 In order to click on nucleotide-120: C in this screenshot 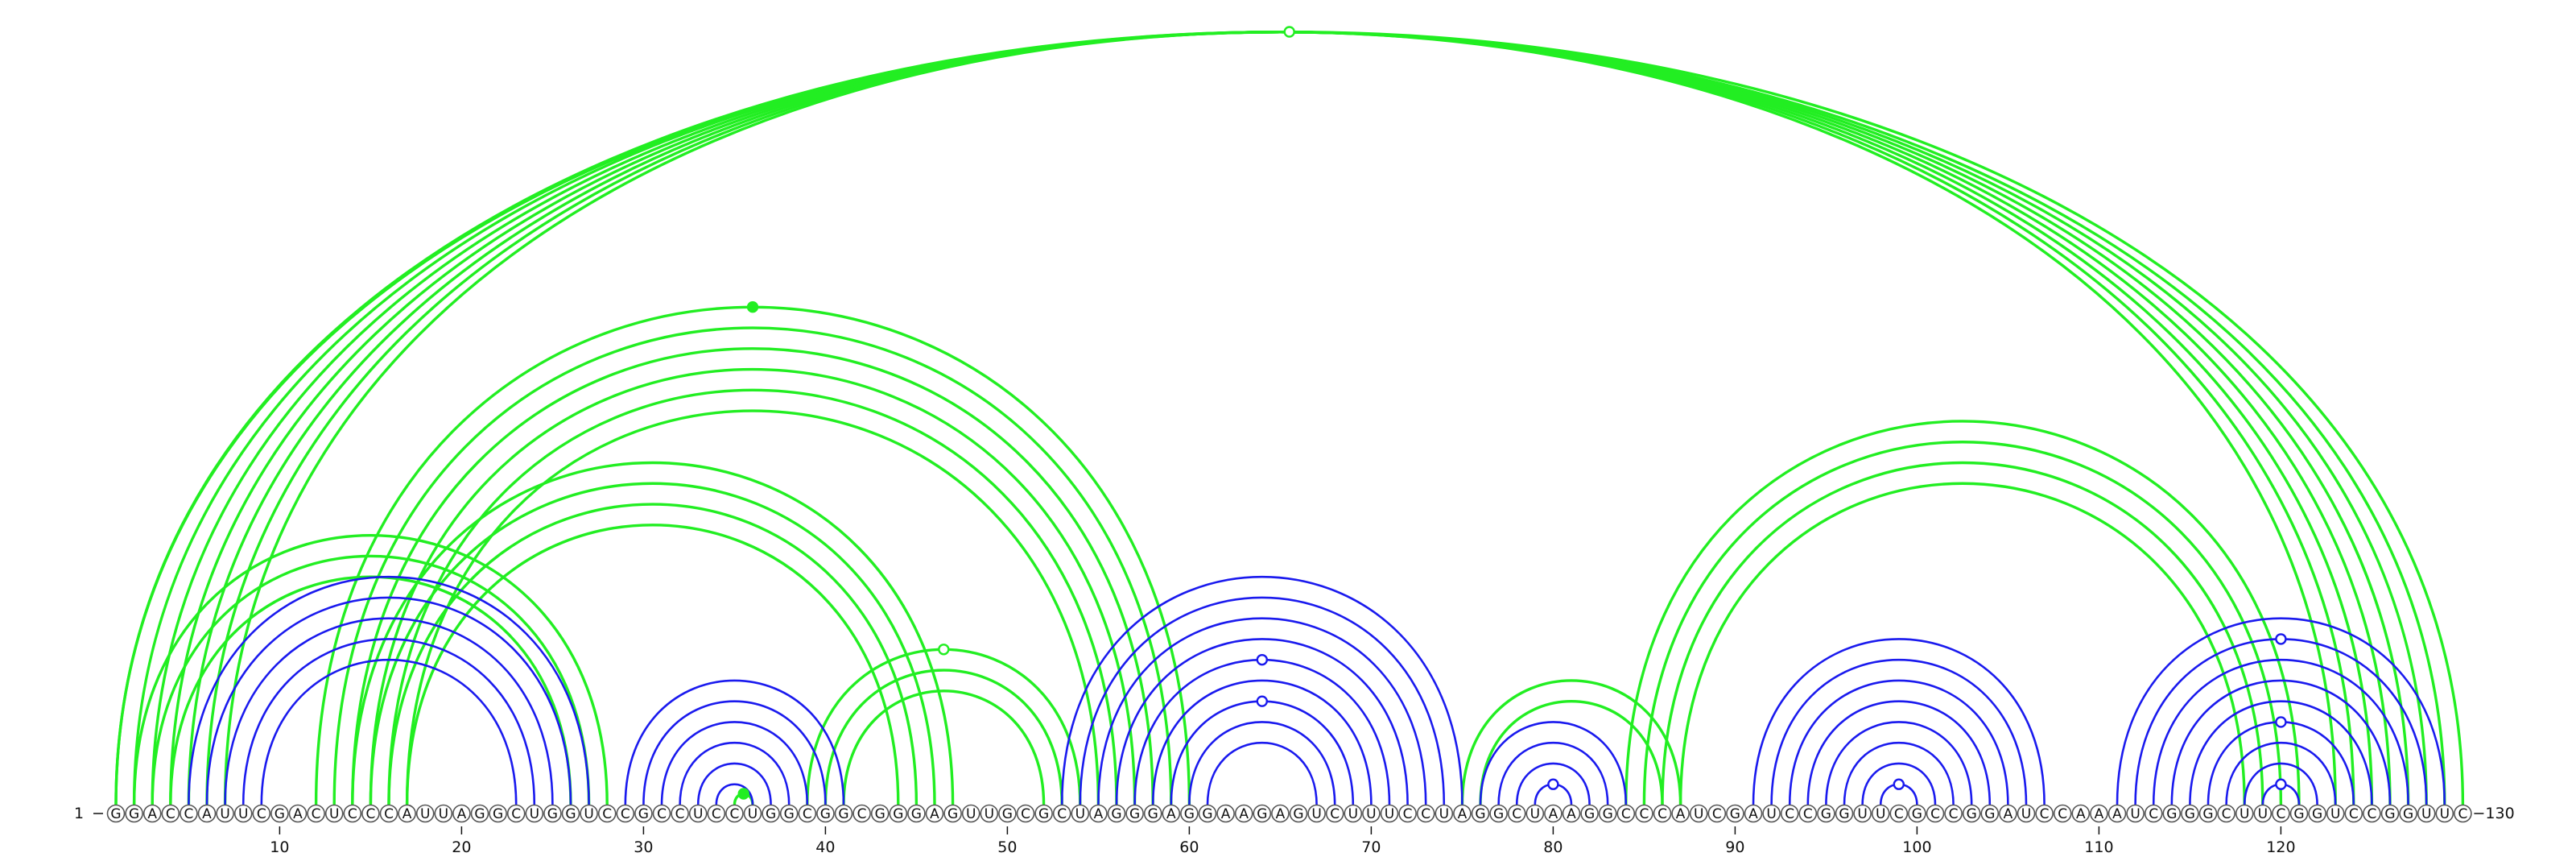, I will do `click(2281, 813)`.